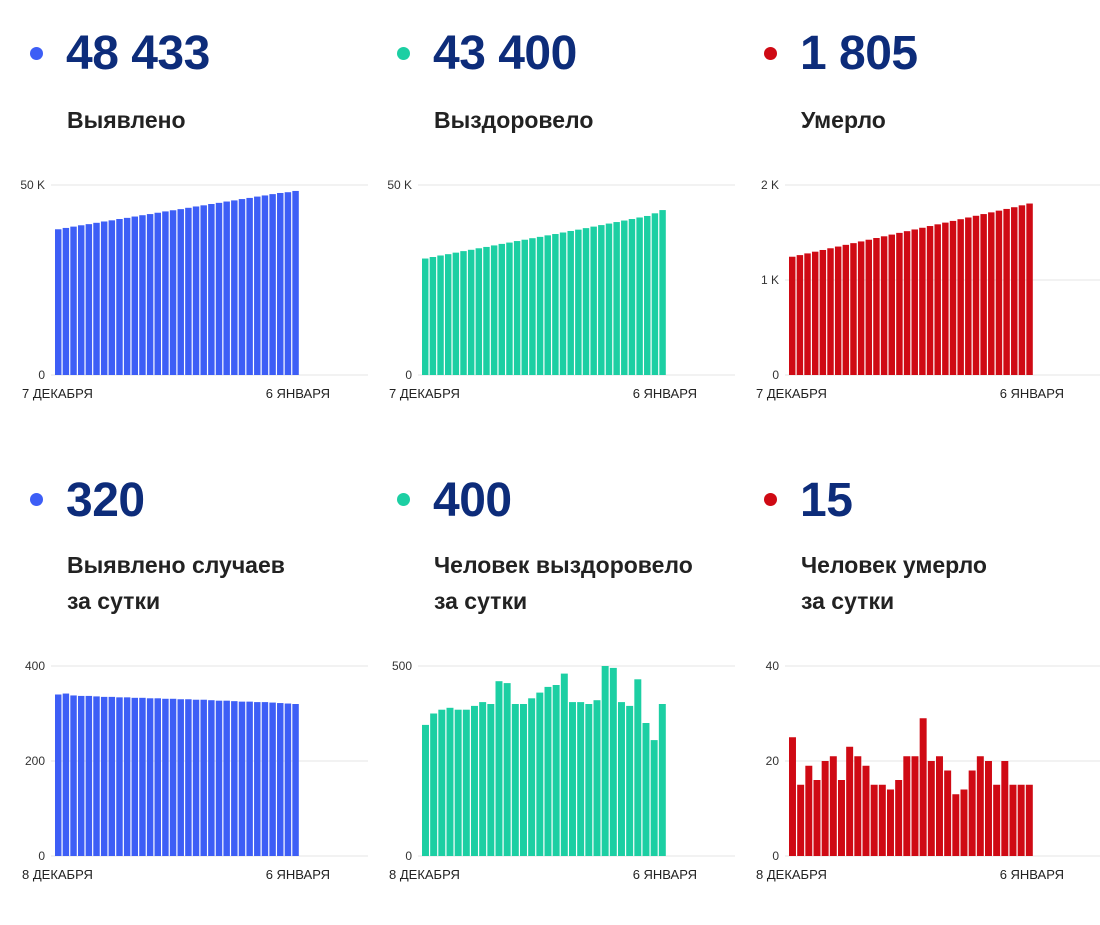 The width and height of the screenshot is (1100, 925). What do you see at coordinates (176, 583) in the screenshot?
I see `daily-detected-label: Выявлено случаев за сутки` at bounding box center [176, 583].